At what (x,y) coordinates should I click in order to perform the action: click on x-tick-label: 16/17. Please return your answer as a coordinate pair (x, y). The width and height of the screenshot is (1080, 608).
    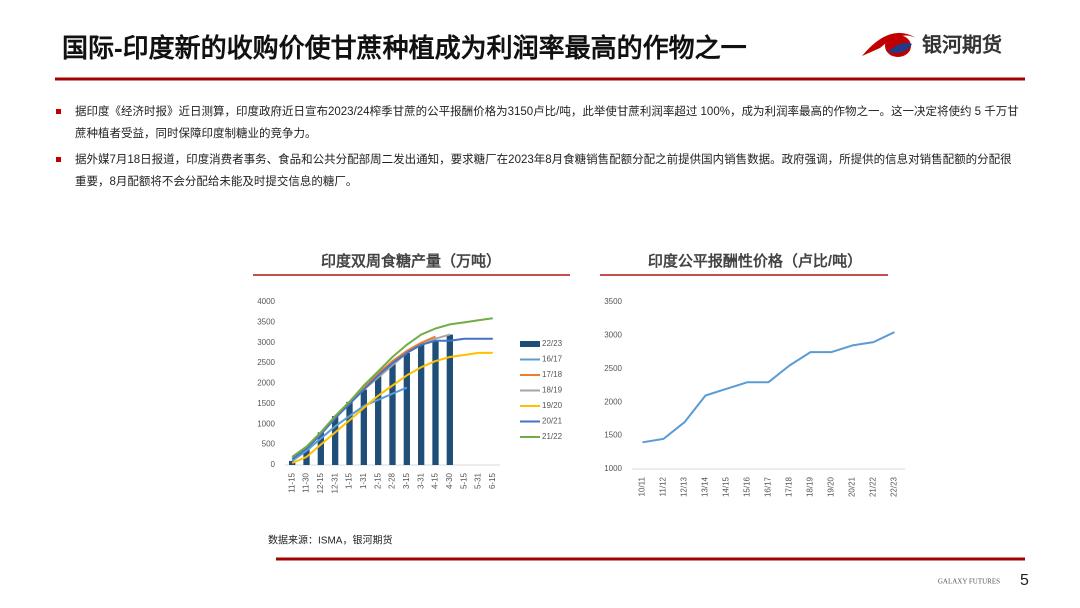
    Looking at the image, I should click on (768, 486).